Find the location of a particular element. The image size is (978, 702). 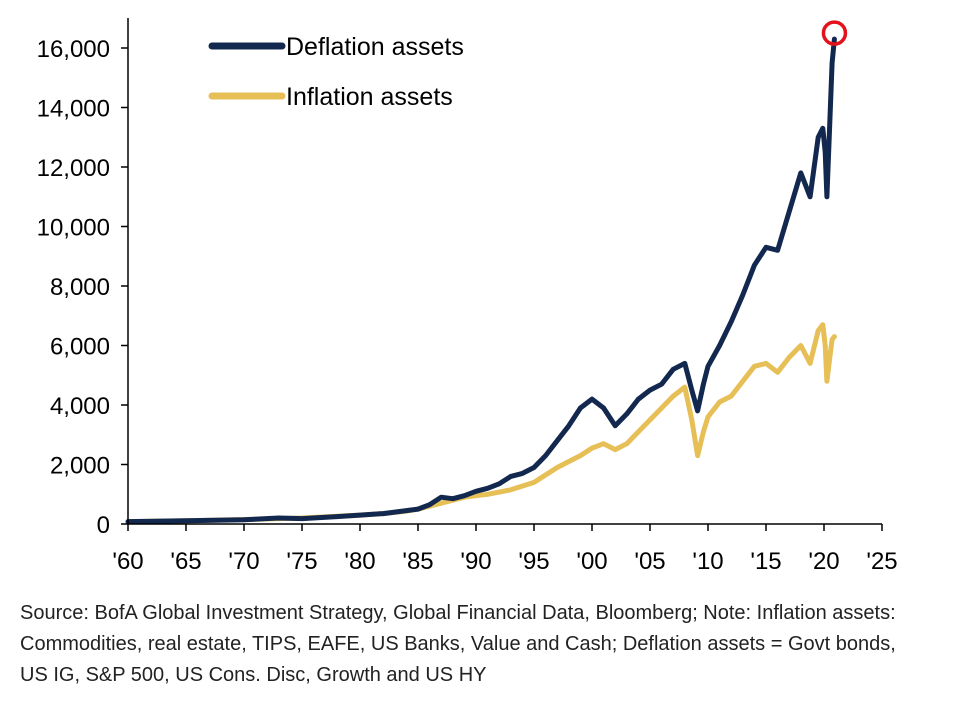

y-tick-label: 4,000 is located at coordinates (80, 406).